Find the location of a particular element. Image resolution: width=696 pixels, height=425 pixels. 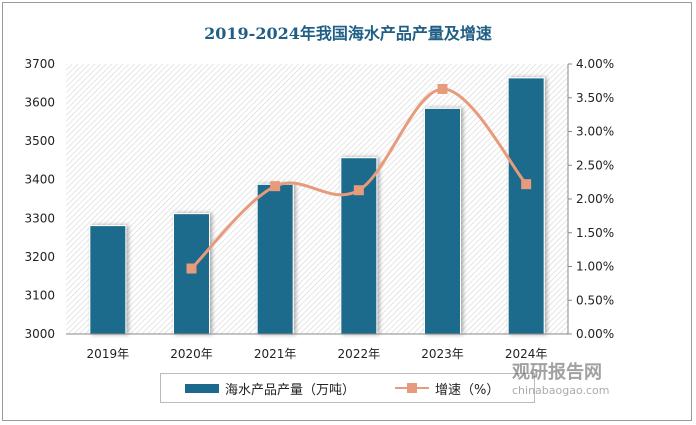

right-tick-label: 1.00% is located at coordinates (595, 267).